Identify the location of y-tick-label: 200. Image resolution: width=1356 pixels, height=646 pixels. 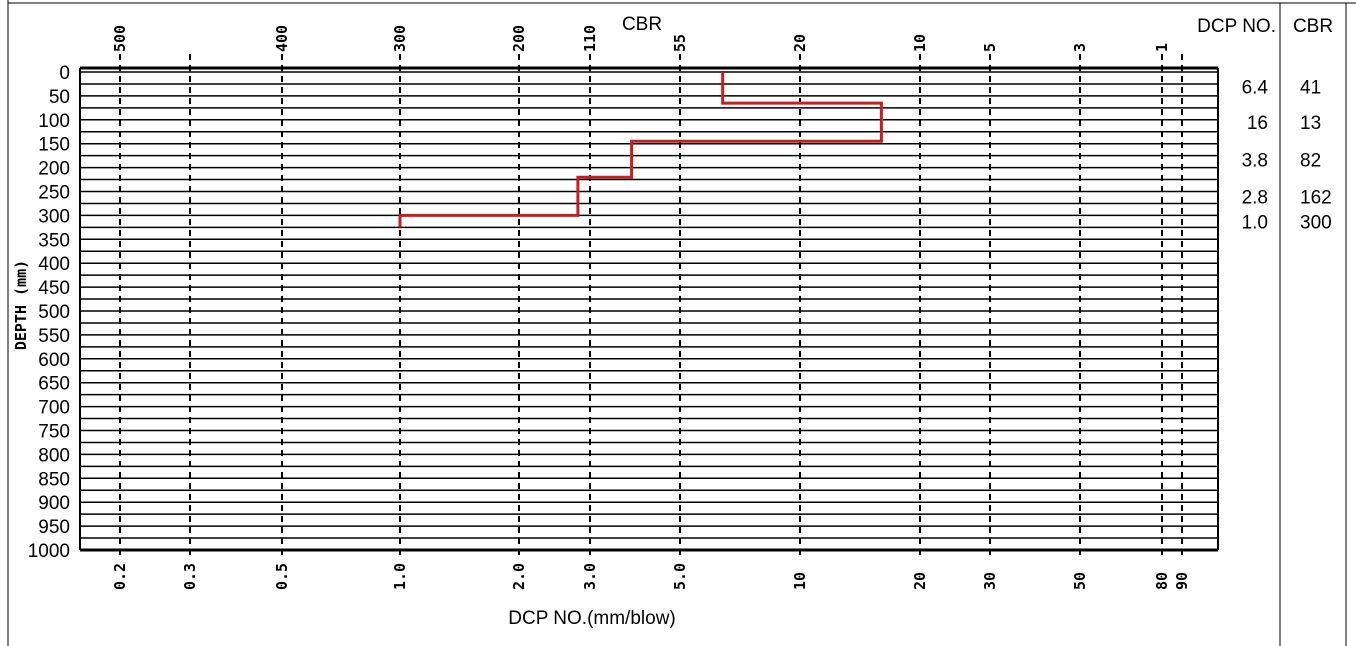
(54, 169).